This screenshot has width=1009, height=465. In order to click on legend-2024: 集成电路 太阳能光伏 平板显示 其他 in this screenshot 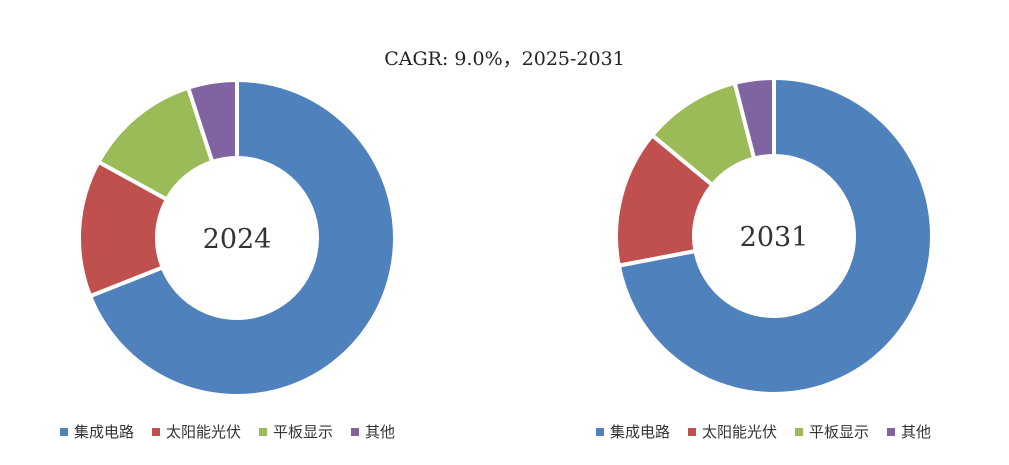, I will do `click(227, 431)`.